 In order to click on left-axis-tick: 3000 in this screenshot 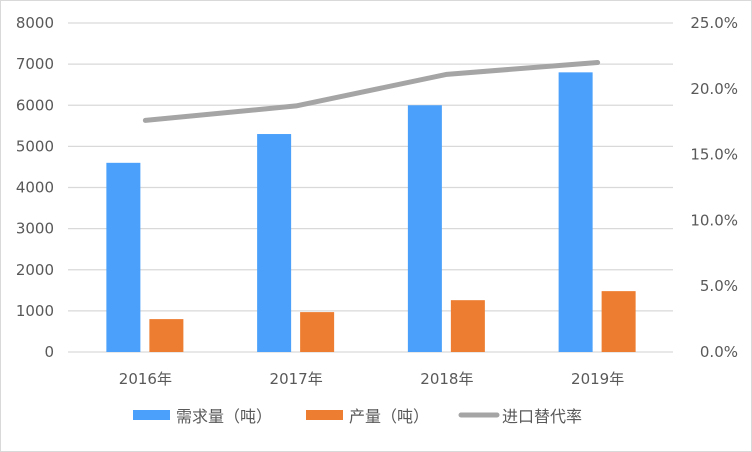, I will do `click(35, 229)`.